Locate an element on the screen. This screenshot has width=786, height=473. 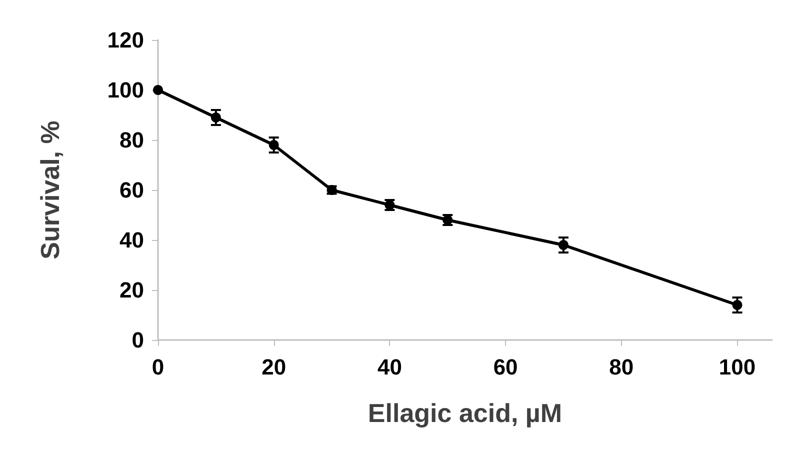
x-tick-label: 0 is located at coordinates (158, 367).